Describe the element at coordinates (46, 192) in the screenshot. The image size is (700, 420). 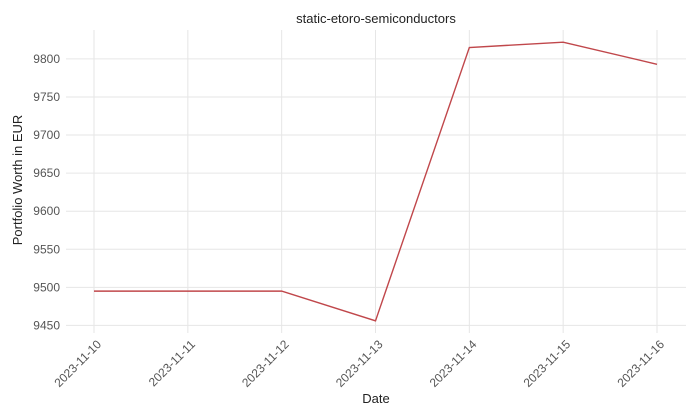
I see `y-axis-ticks: 9450 9500 9550 9600 9650 9700 9750 9800` at that location.